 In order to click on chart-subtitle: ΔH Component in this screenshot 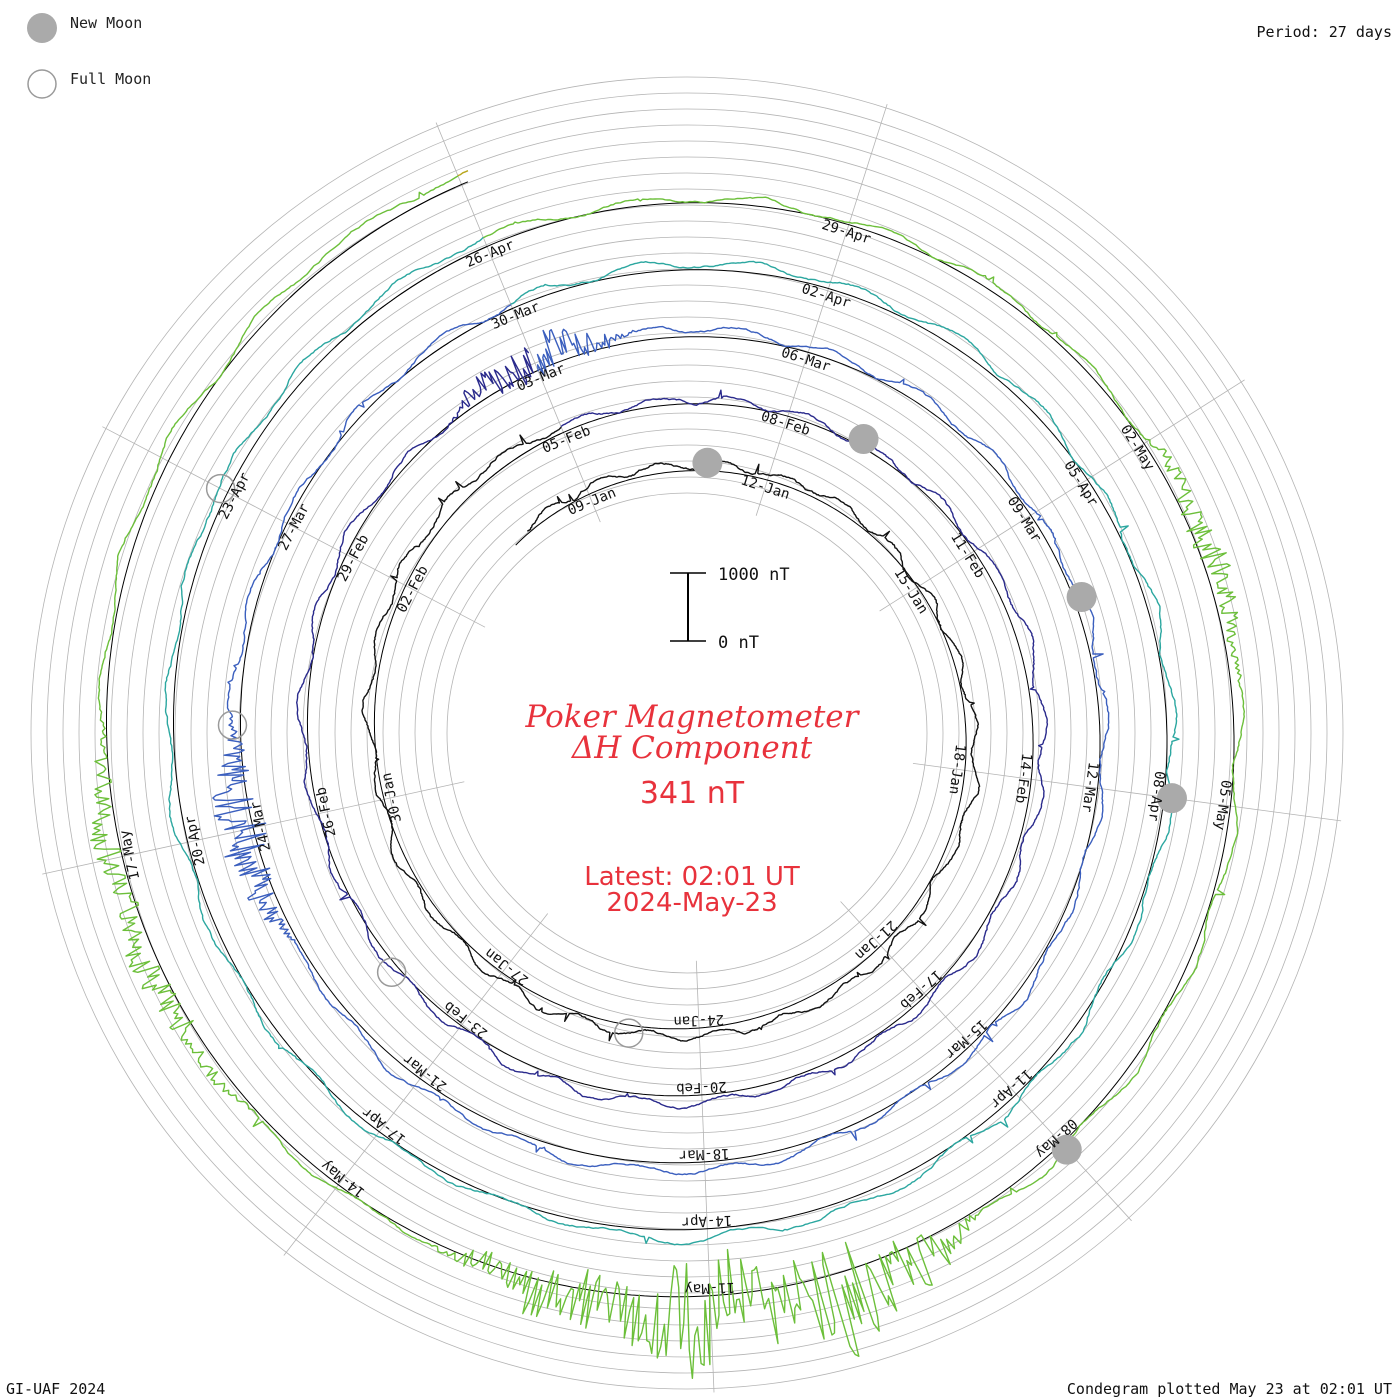, I will do `click(692, 748)`.